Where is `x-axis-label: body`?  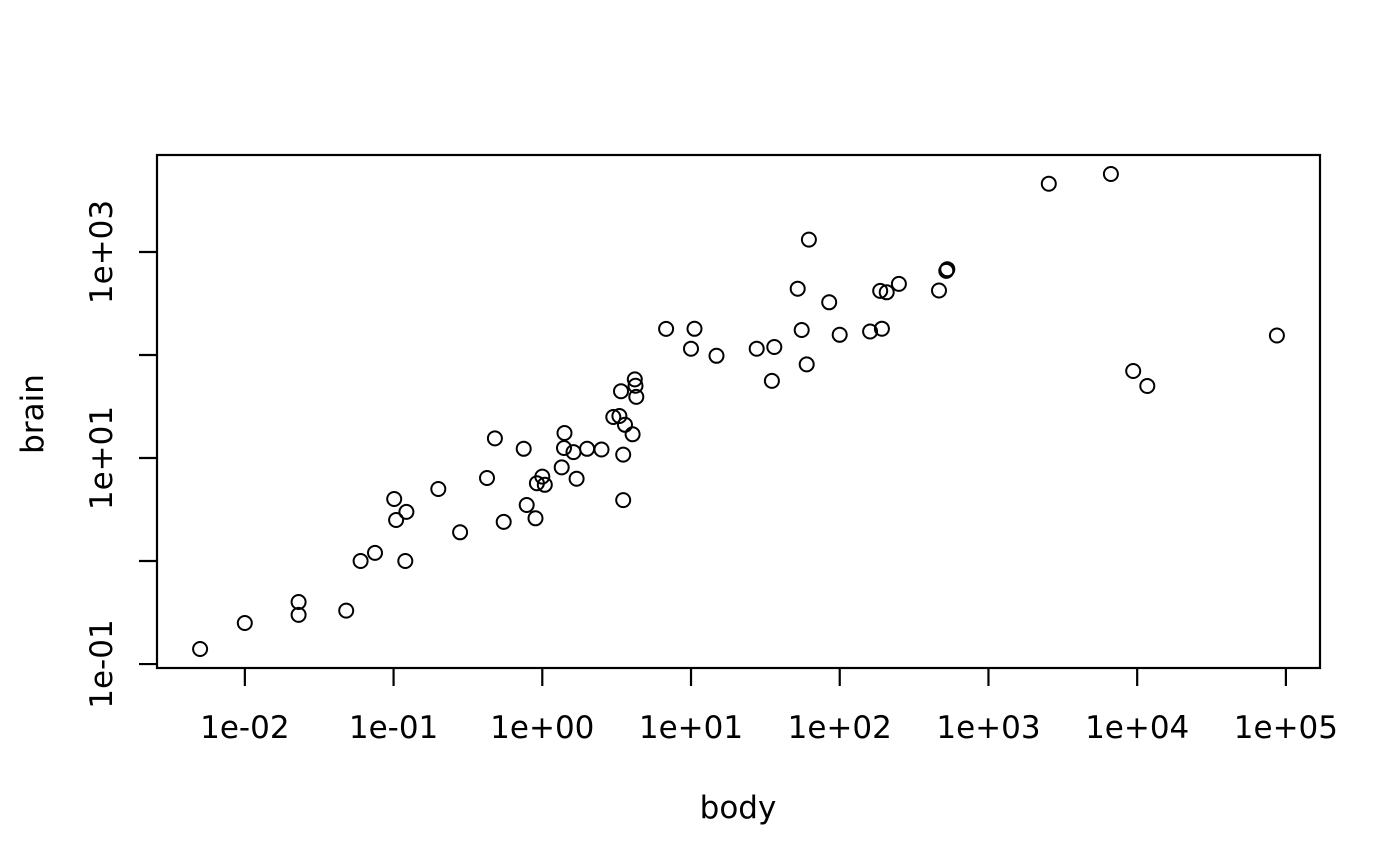
x-axis-label: body is located at coordinates (738, 808).